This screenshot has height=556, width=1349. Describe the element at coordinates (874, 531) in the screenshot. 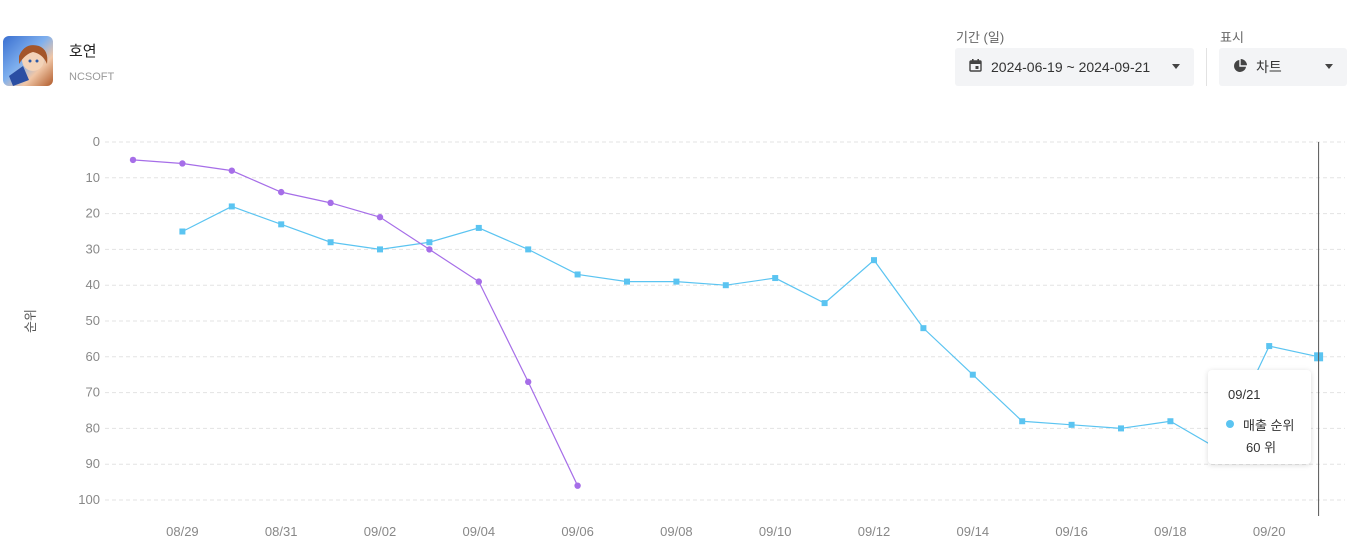

I see `x-tick-label: 09/12` at that location.